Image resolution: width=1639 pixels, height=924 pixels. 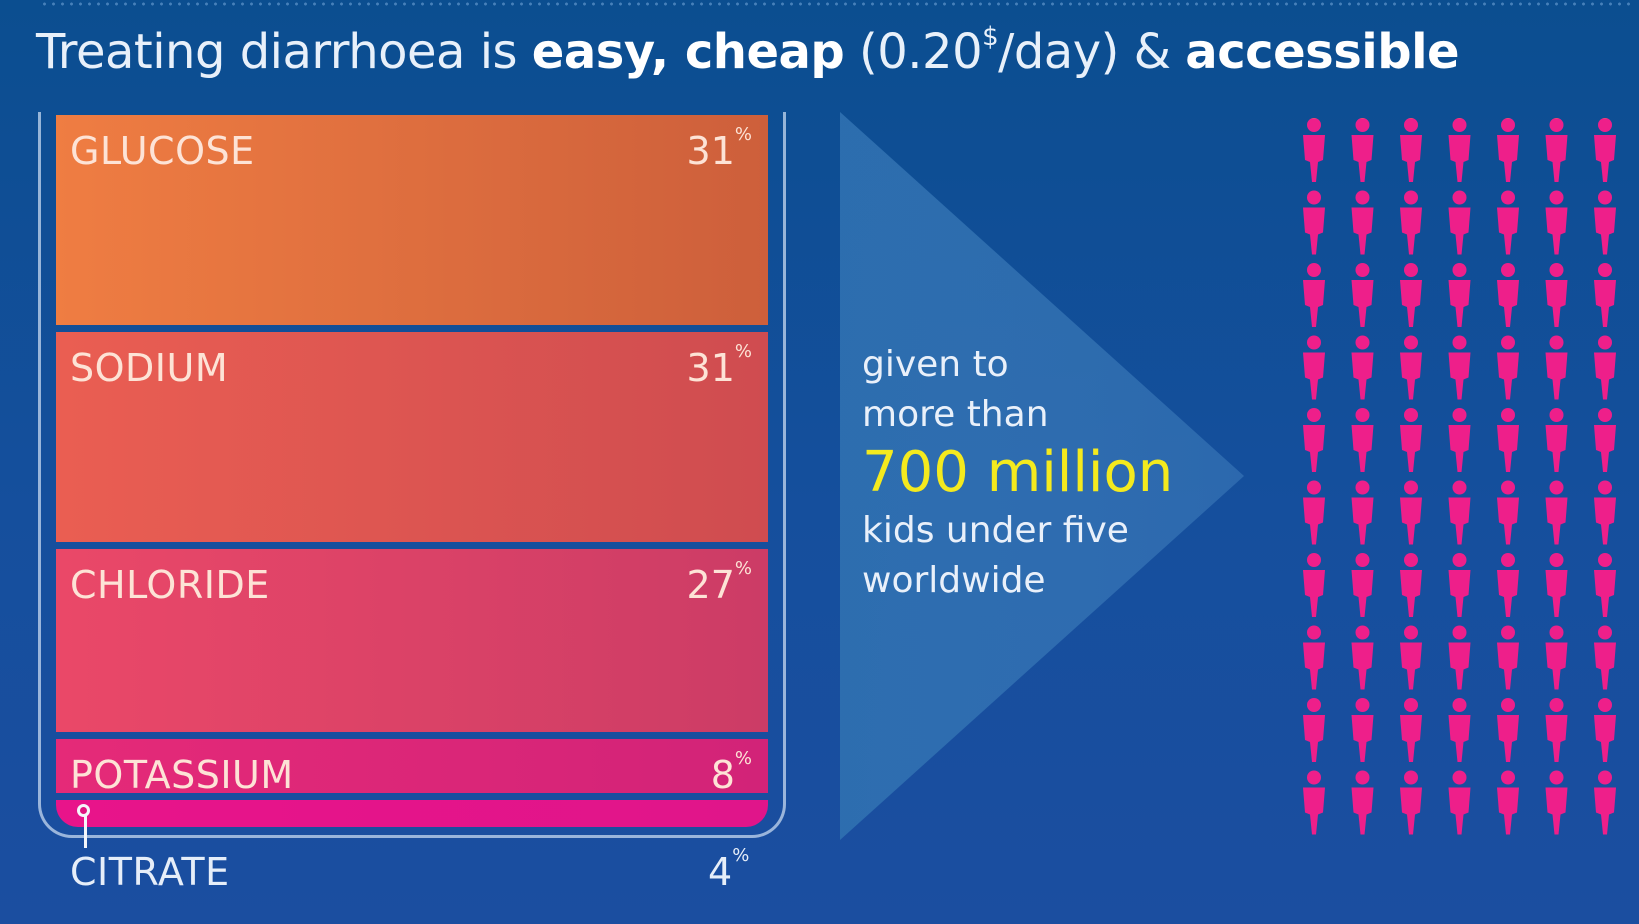 I want to click on title-currency: $, so click(x=990, y=37).